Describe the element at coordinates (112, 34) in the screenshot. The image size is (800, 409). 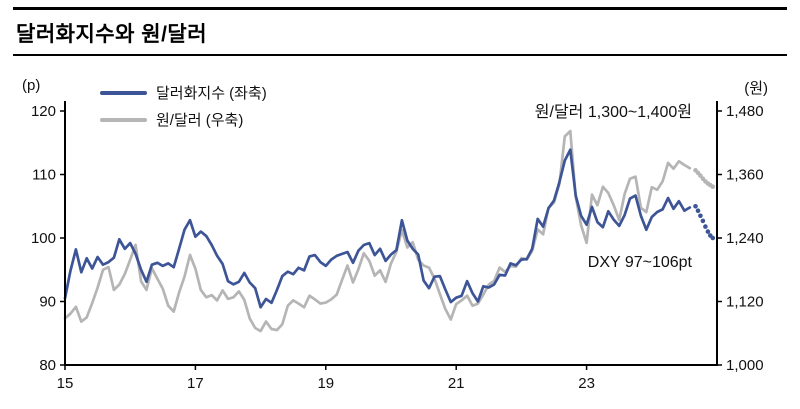
I see `chart-title: 달러화지수와 원/달러` at that location.